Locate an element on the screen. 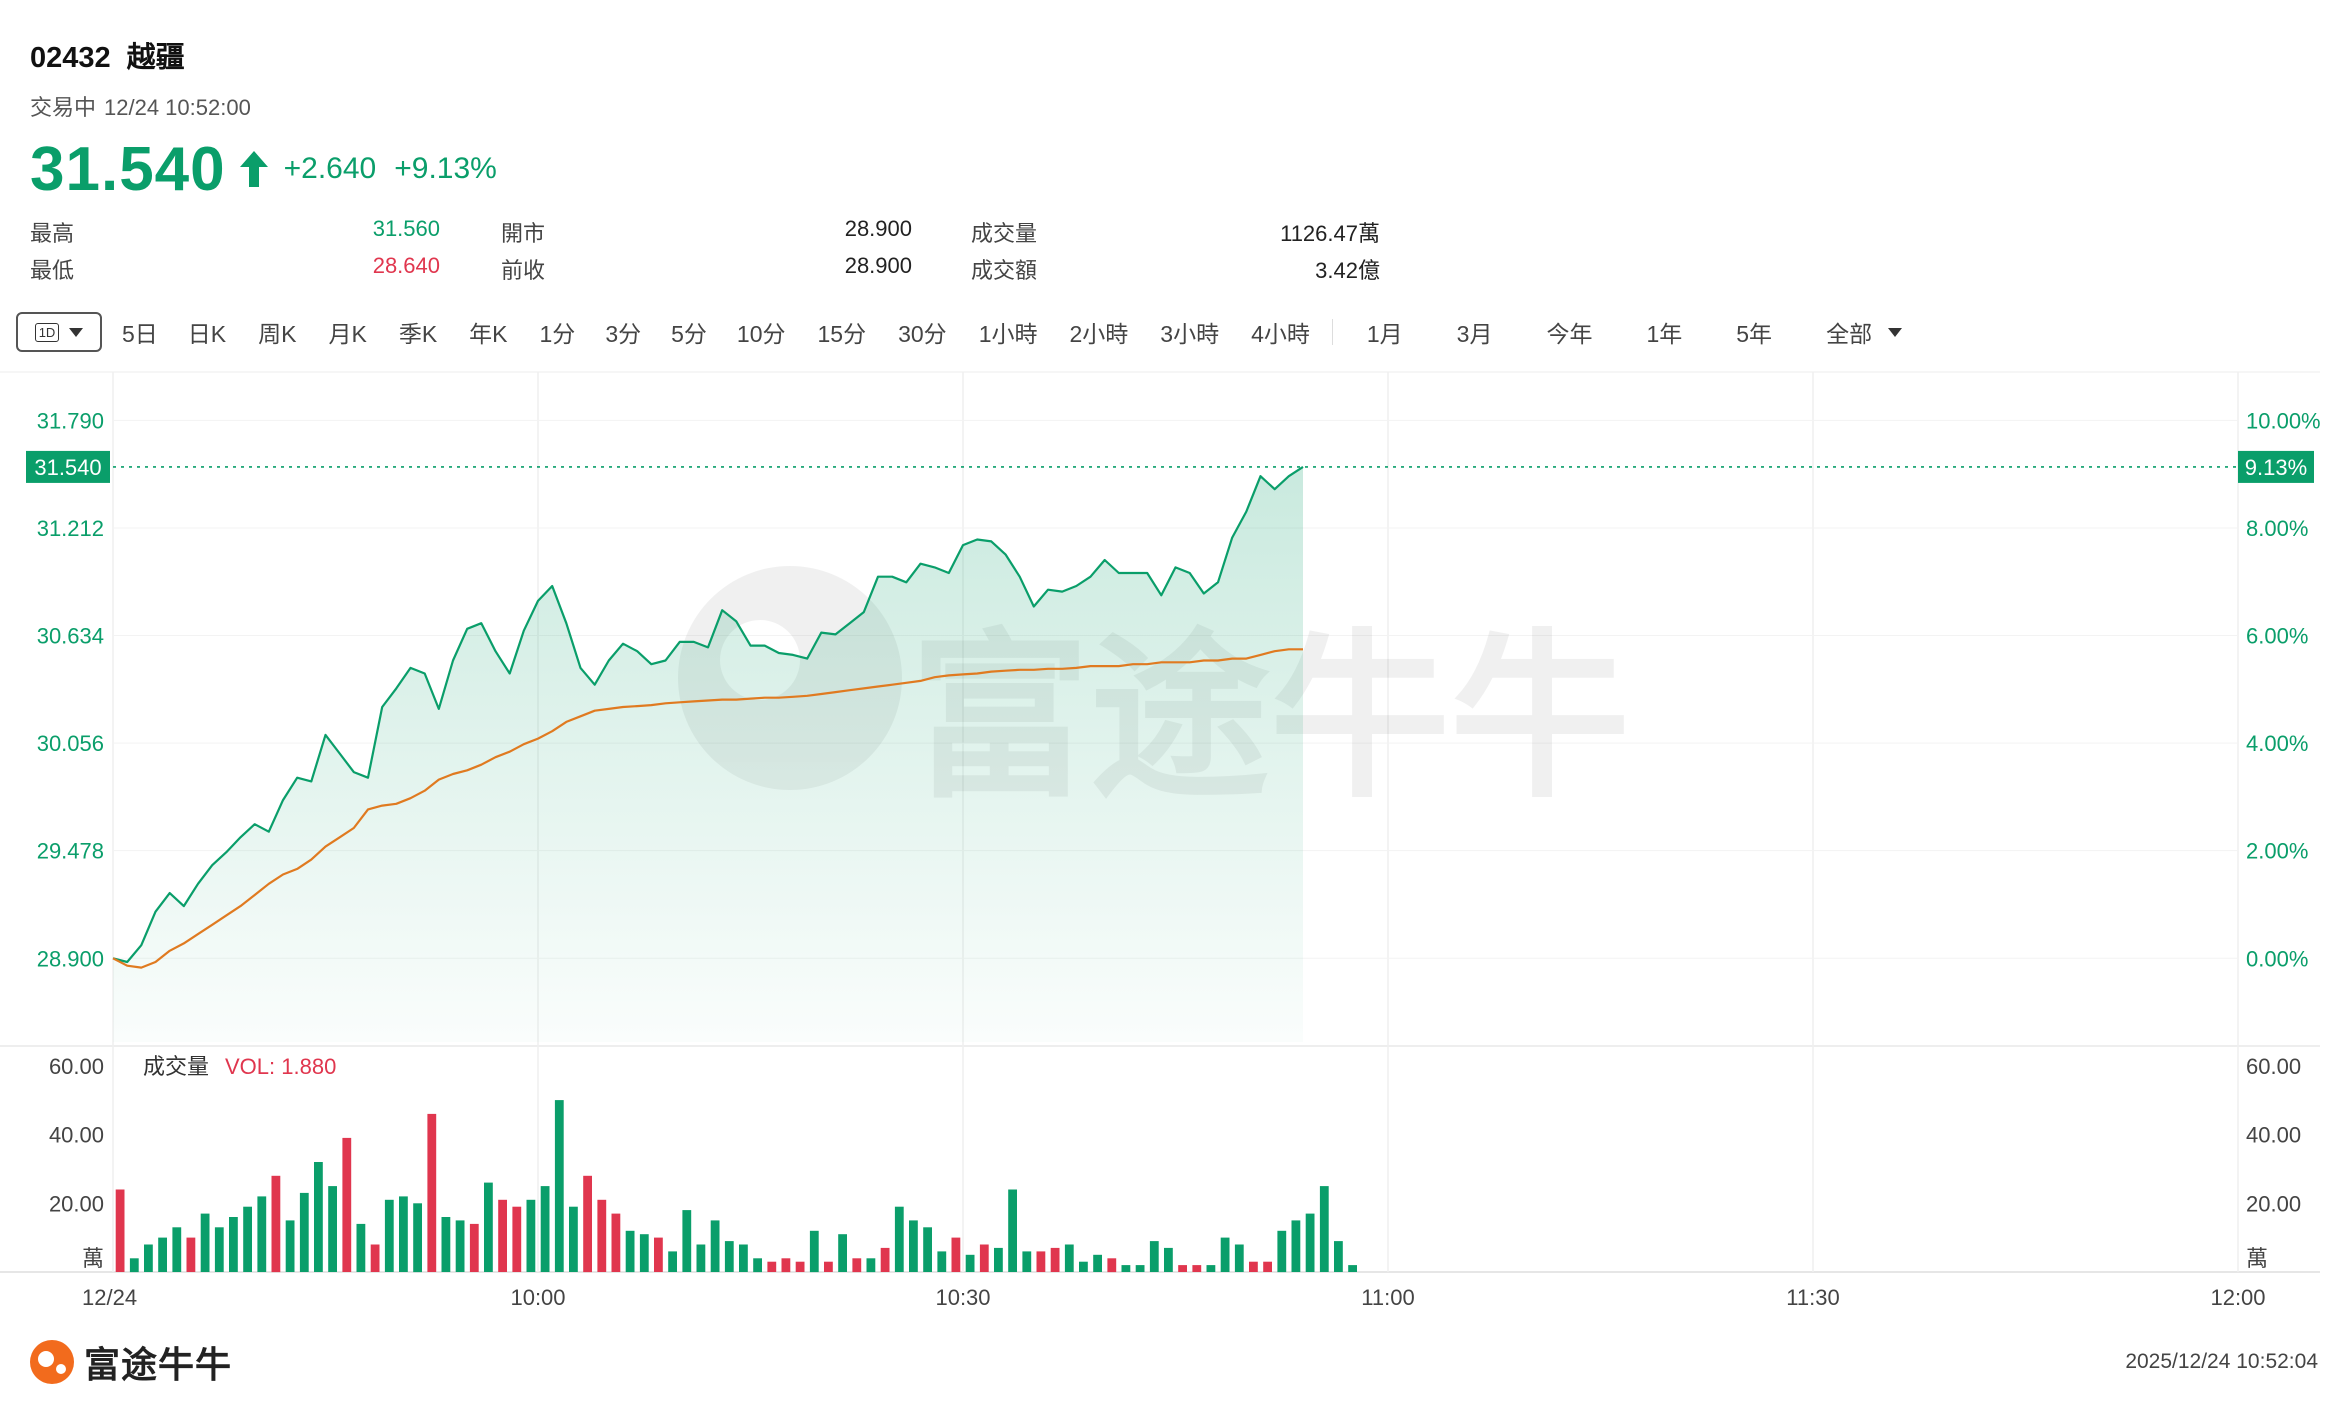 This screenshot has width=2340, height=1408. tab-period-2: 周K is located at coordinates (277, 334).